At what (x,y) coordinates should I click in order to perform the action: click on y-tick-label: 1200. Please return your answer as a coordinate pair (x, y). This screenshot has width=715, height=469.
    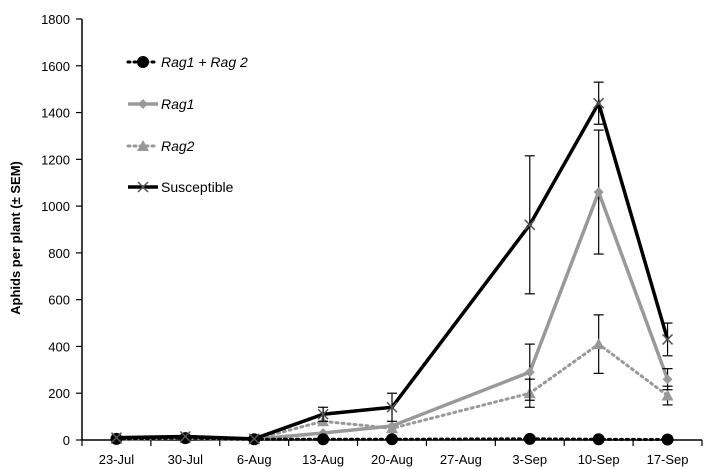
    Looking at the image, I should click on (55, 159).